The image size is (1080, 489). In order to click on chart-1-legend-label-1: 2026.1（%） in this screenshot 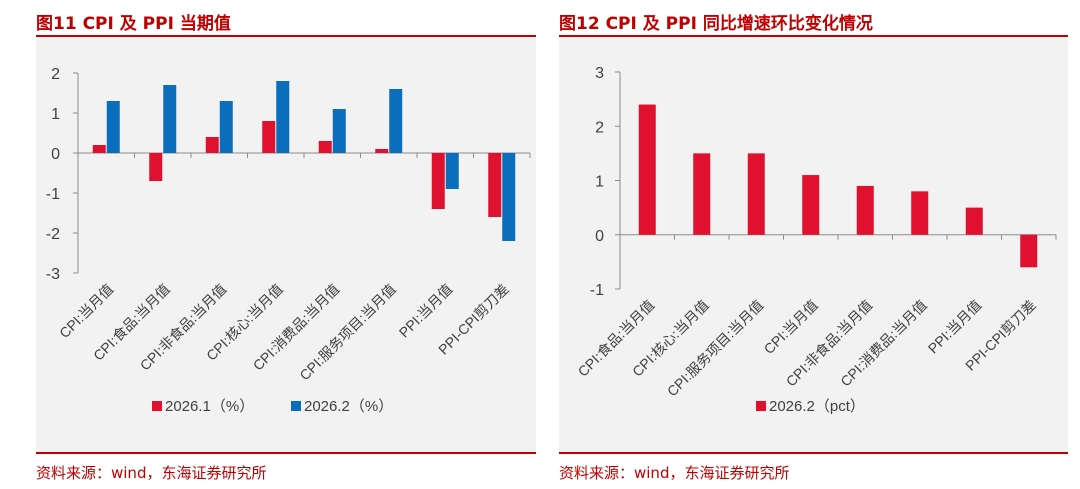, I will do `click(209, 406)`.